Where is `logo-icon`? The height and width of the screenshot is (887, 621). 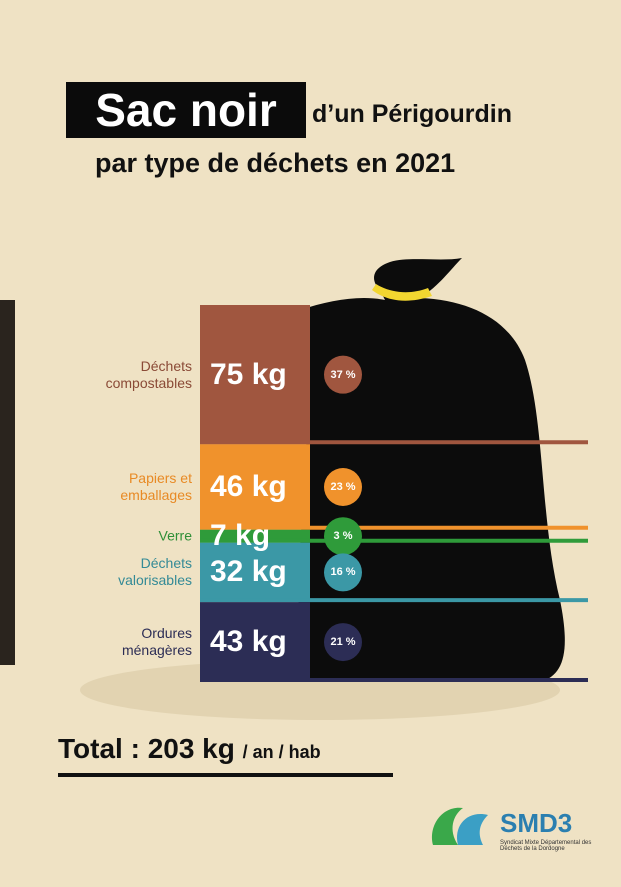 logo-icon is located at coordinates (460, 826).